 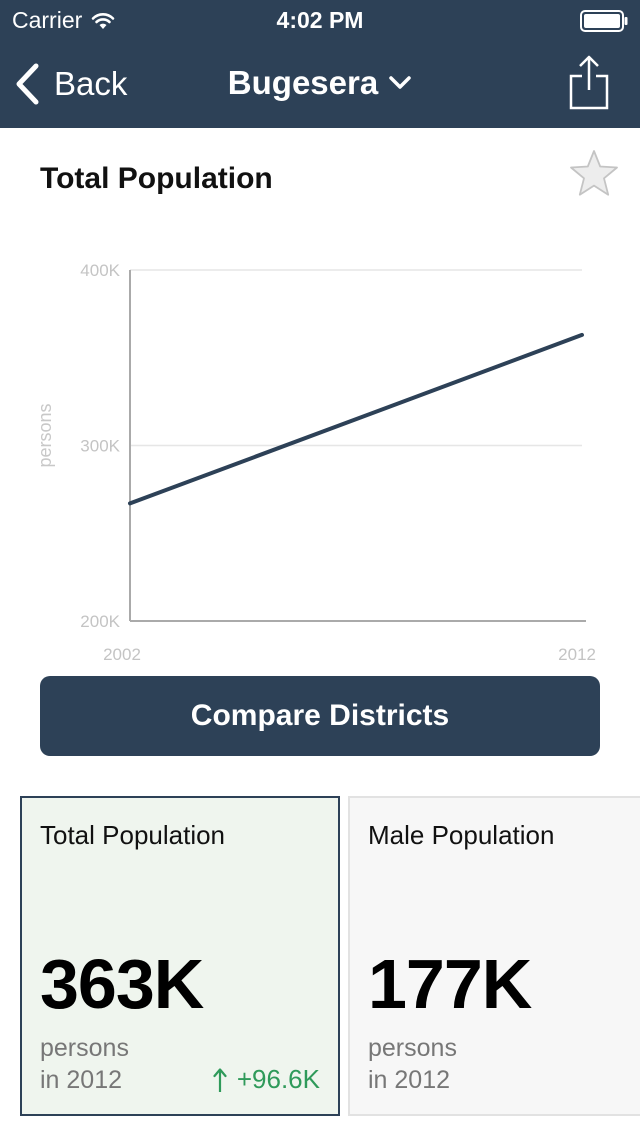 I want to click on star-icon, so click(x=594, y=174).